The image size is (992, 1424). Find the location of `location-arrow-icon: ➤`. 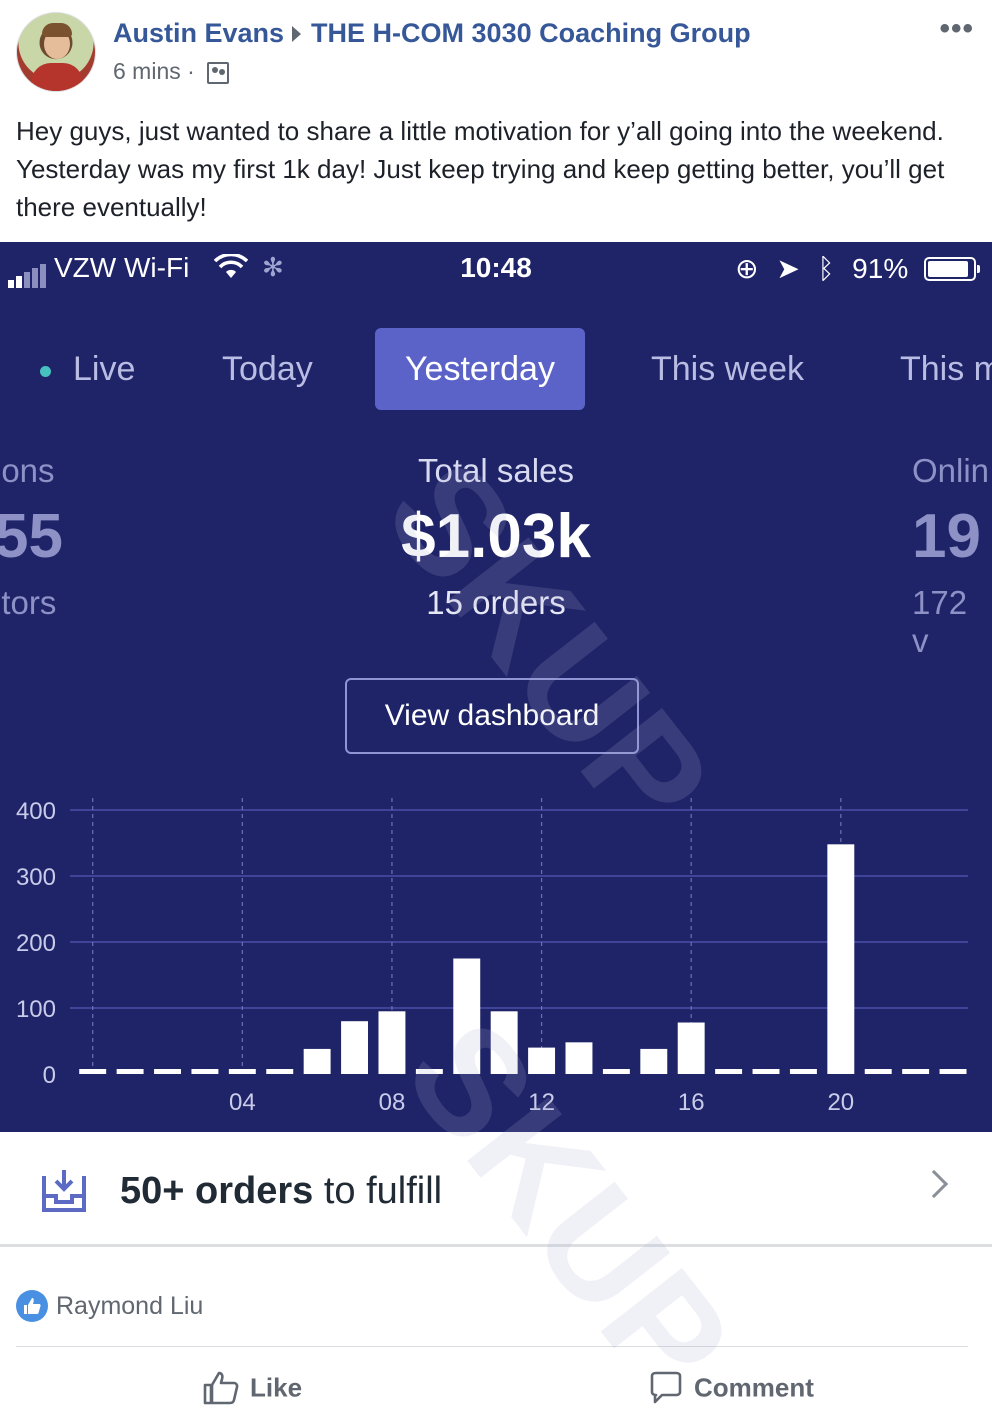

location-arrow-icon: ➤ is located at coordinates (788, 268).